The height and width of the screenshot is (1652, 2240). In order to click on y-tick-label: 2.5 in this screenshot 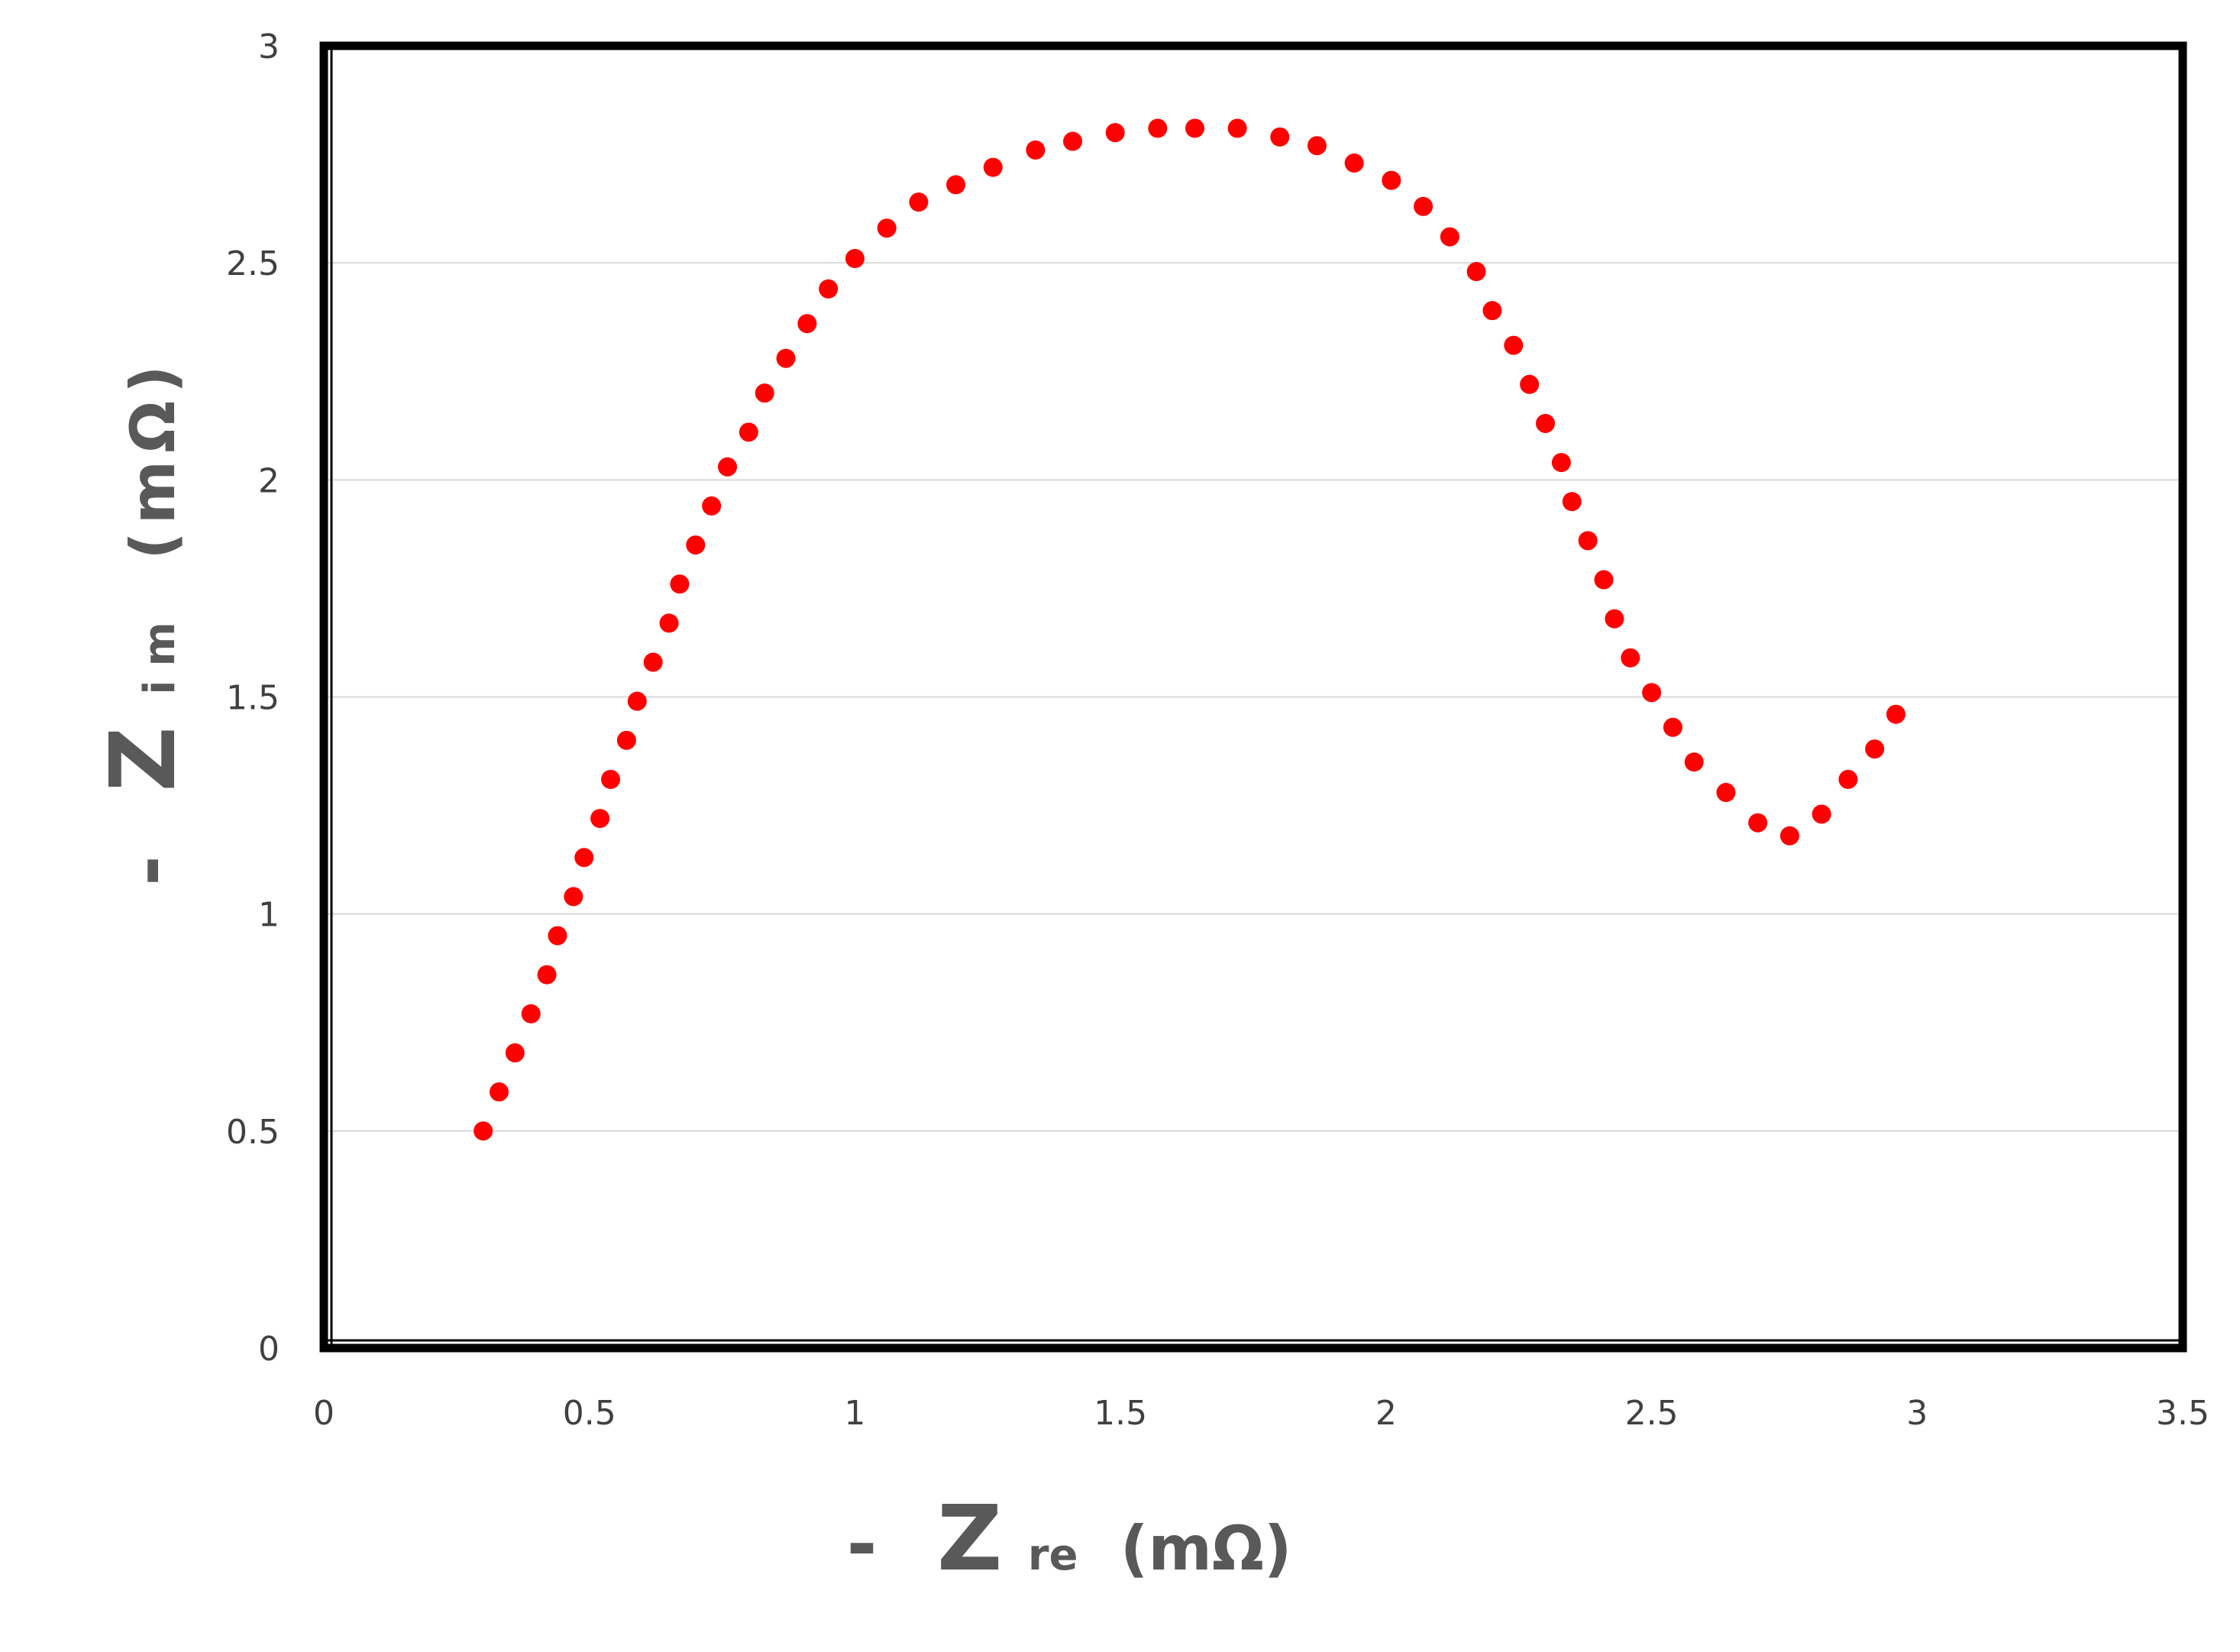, I will do `click(253, 263)`.